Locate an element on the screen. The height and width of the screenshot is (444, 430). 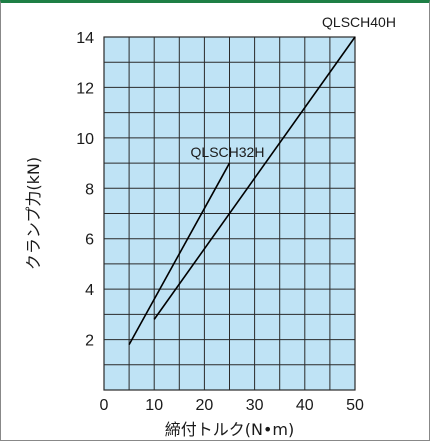
y-tick-label: 8 is located at coordinates (89, 189).